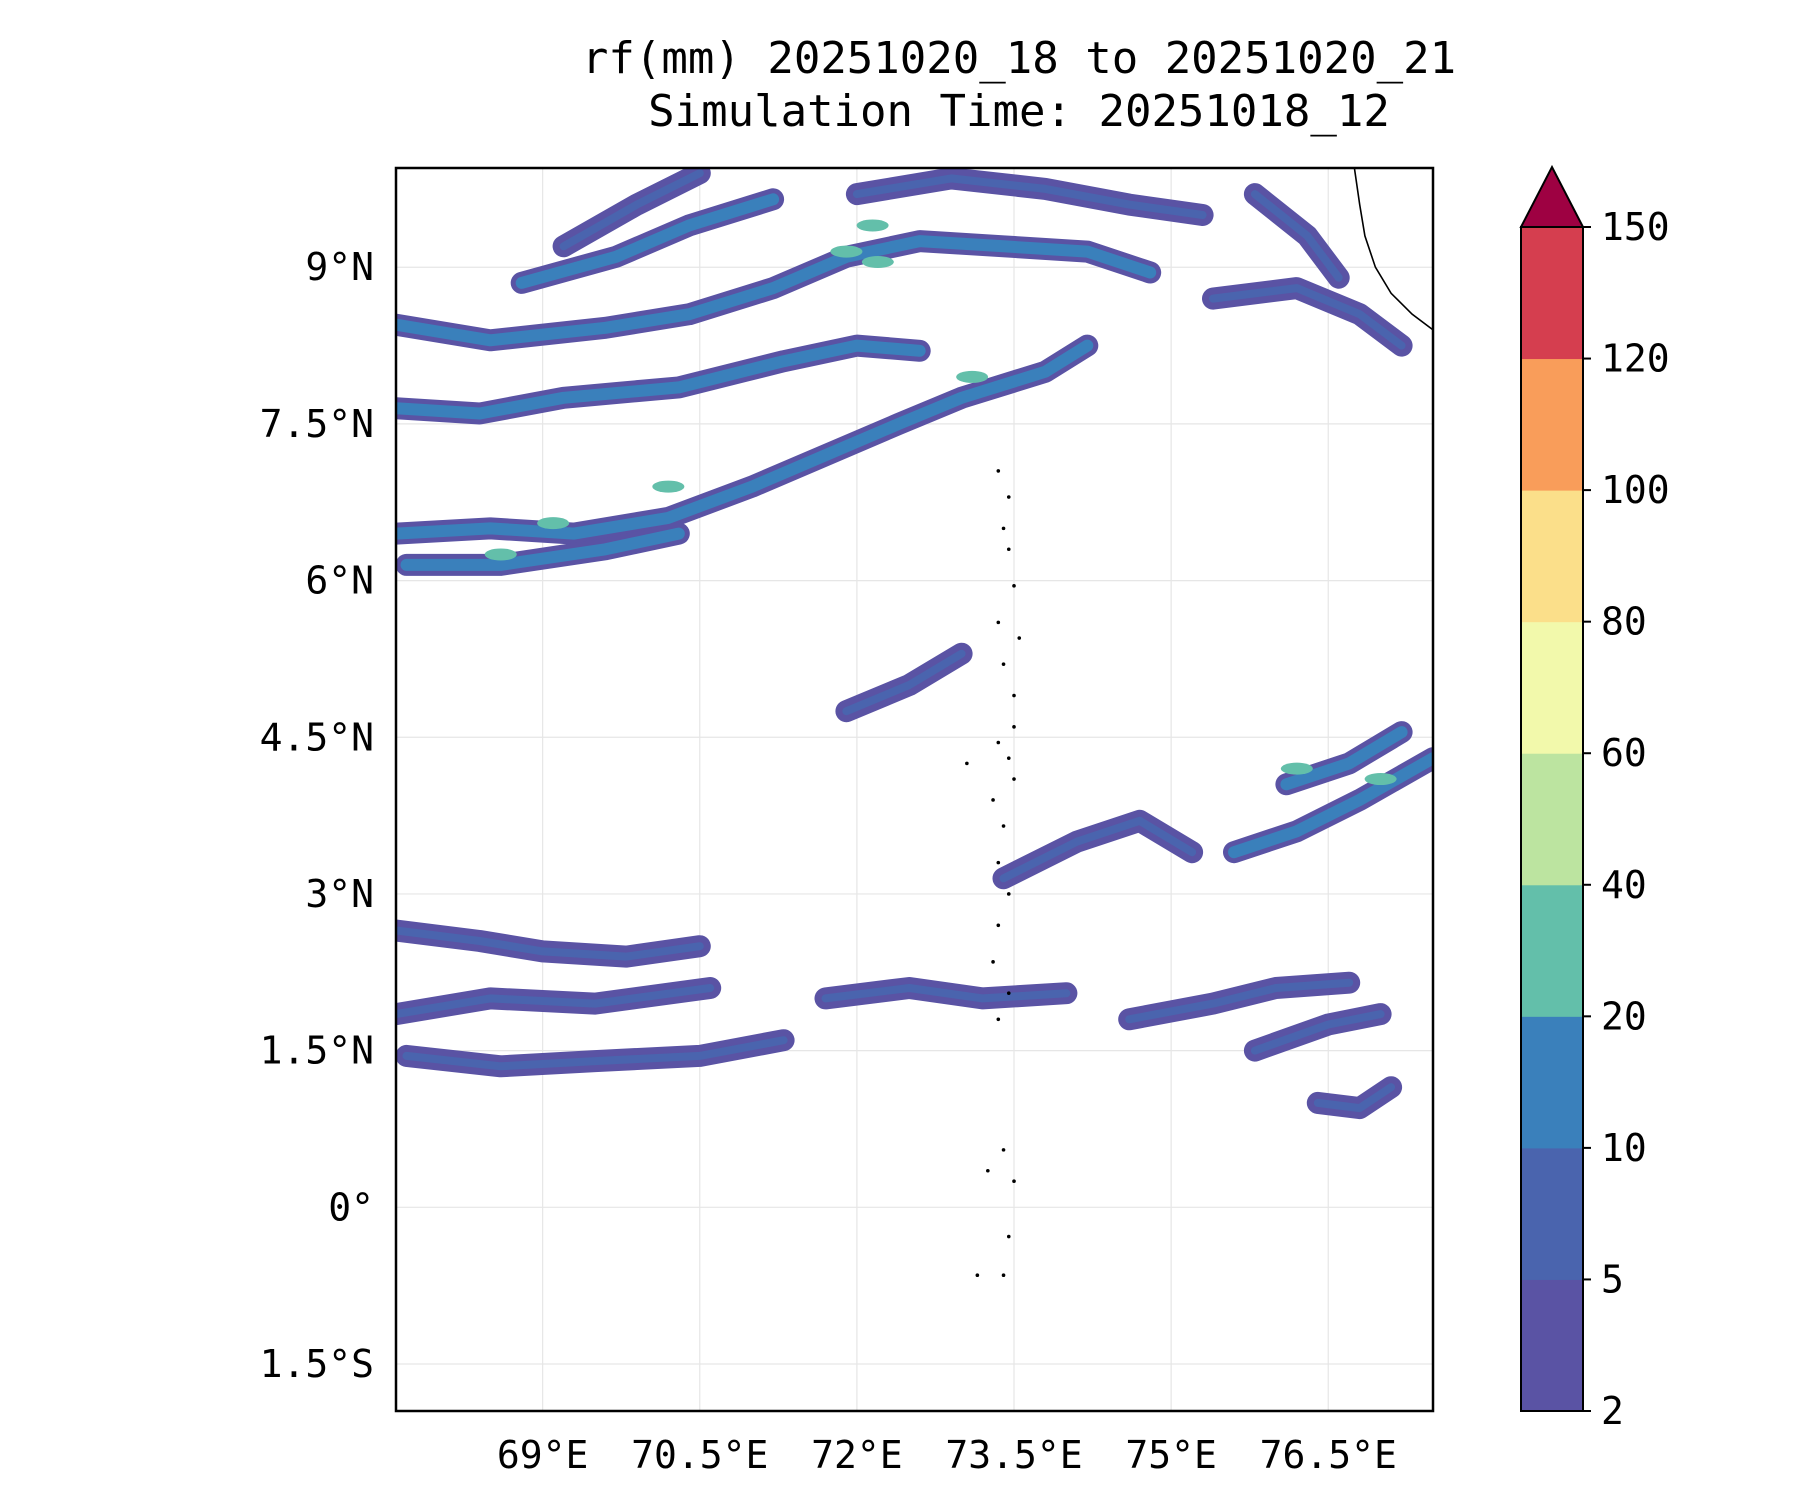  Describe the element at coordinates (1624, 1148) in the screenshot. I see `colorbar-tick-label: 10` at that location.